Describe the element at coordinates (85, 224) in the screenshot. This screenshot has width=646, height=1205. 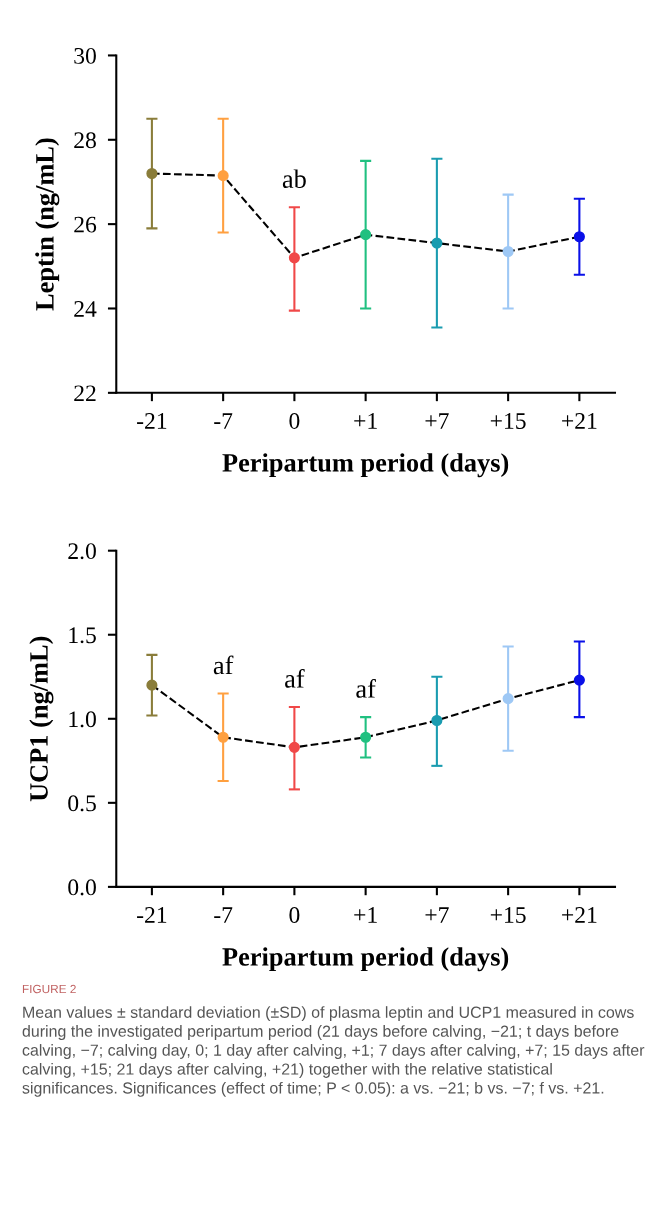
I see `y-tick-label: 26` at that location.